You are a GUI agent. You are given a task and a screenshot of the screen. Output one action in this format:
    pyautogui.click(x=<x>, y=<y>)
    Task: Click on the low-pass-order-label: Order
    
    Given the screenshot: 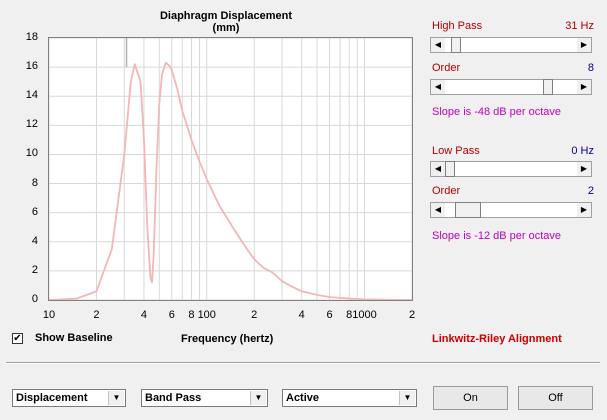 What is the action you would take?
    pyautogui.click(x=446, y=191)
    